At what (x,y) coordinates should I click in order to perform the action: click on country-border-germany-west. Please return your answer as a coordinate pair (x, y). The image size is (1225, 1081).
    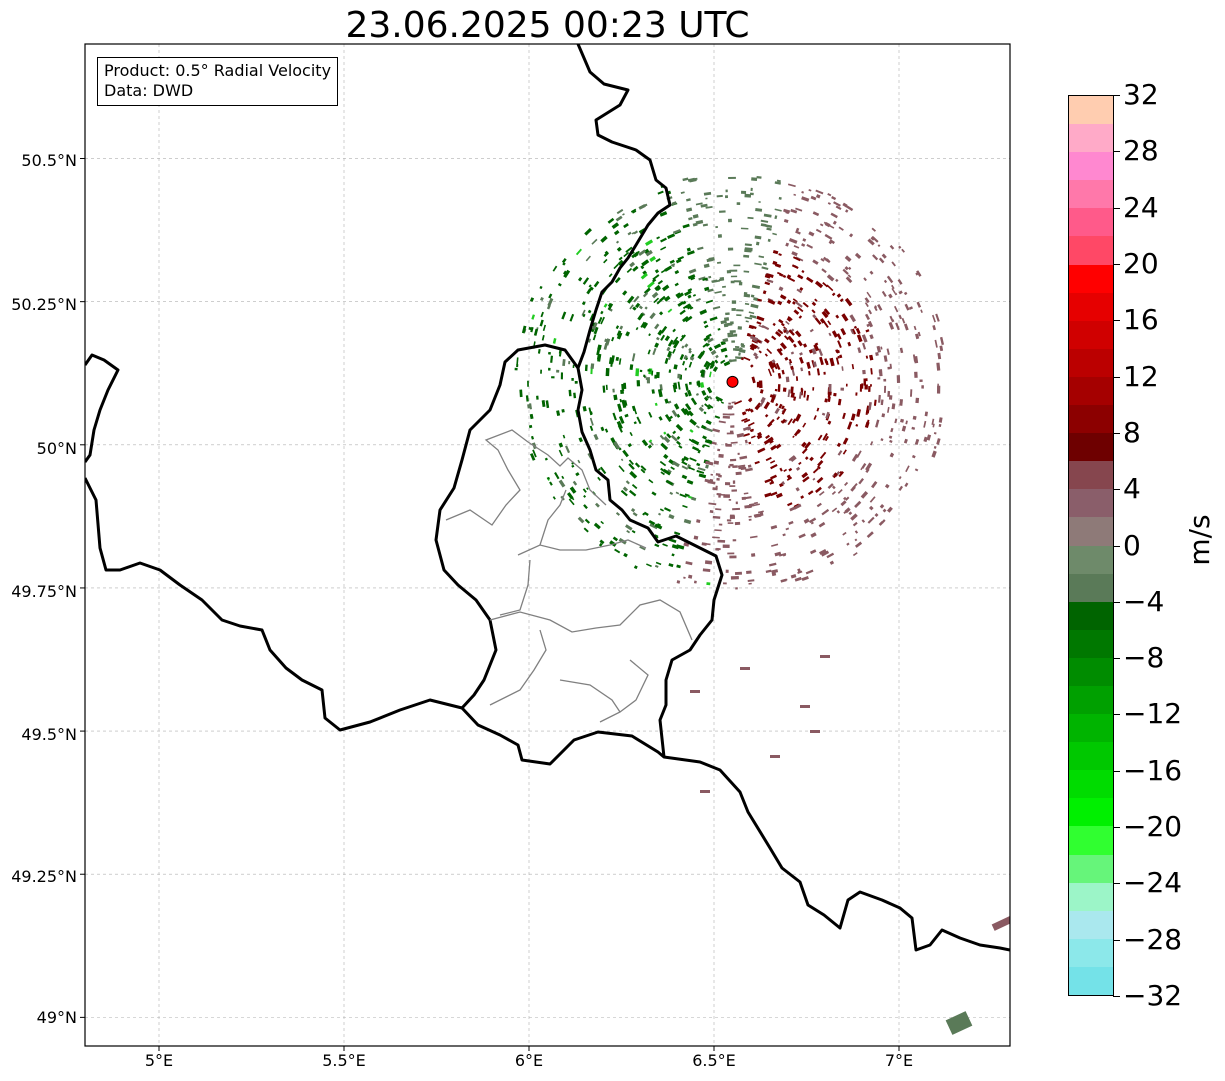
    Looking at the image, I should click on (650, 401).